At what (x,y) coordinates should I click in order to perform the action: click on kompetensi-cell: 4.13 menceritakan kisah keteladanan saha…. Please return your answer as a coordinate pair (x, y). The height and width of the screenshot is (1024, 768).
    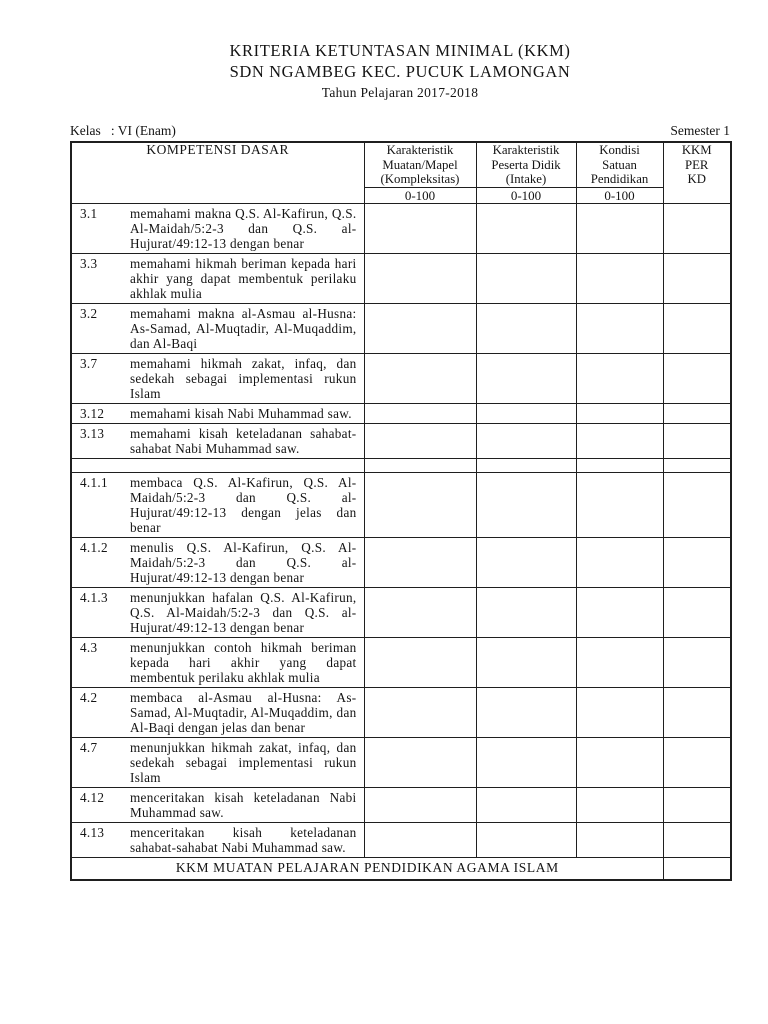
    Looking at the image, I should click on (217, 839).